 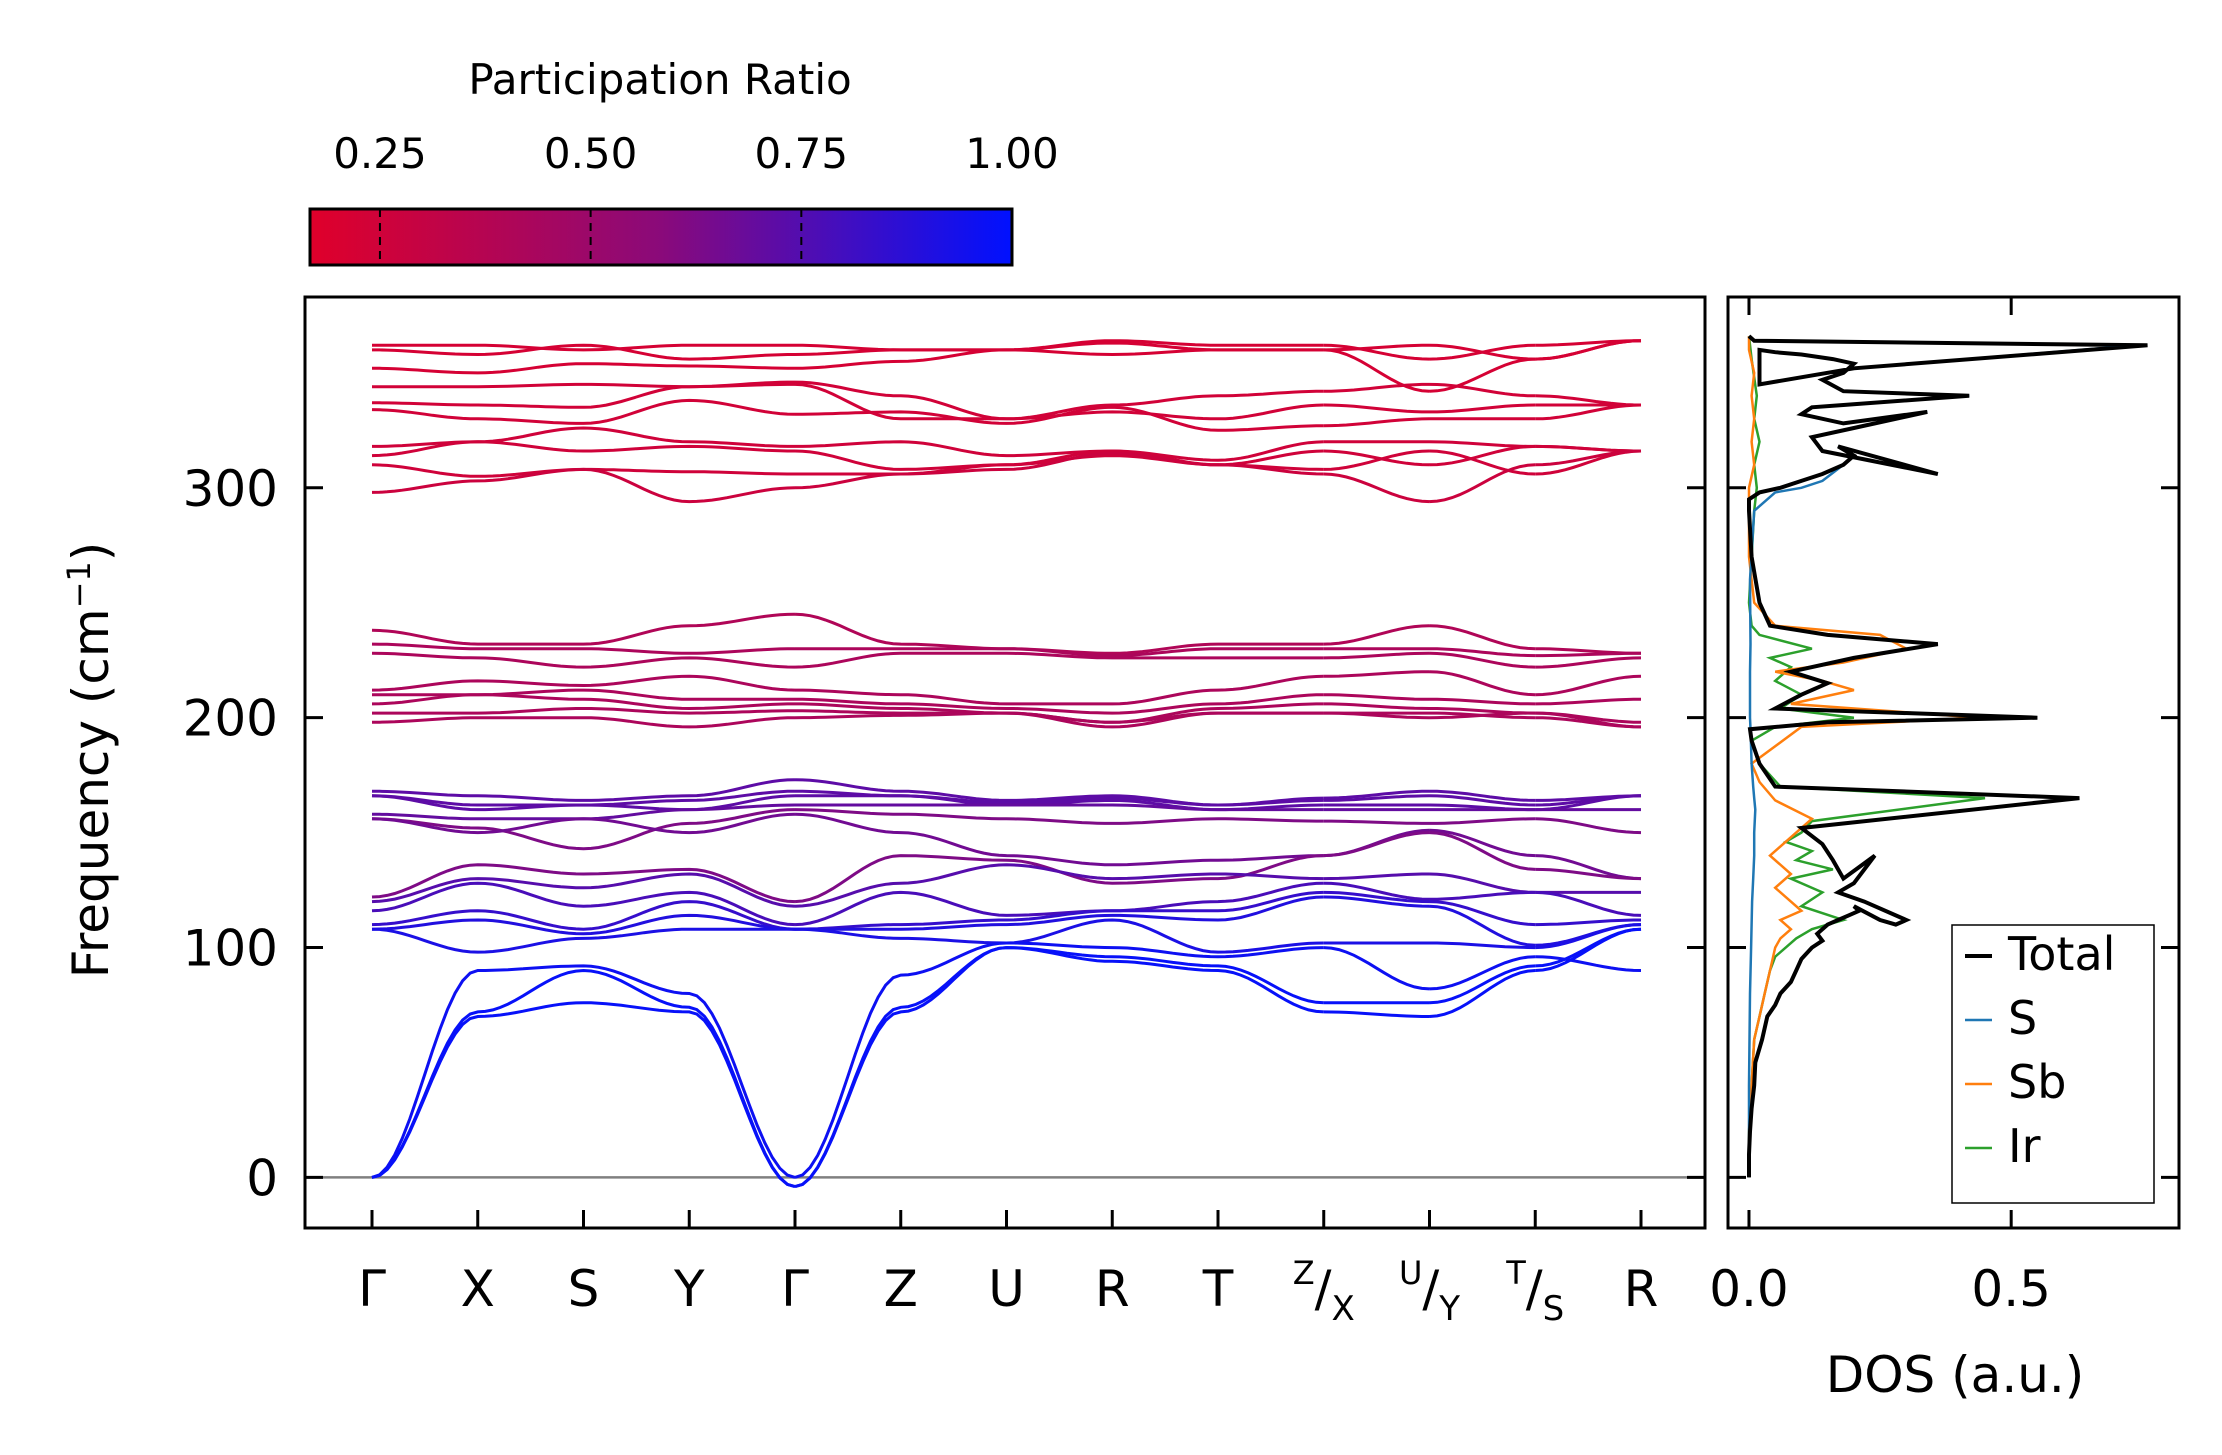 What do you see at coordinates (1534, 1291) in the screenshot?
I see `band-x-tick-label: T/S` at bounding box center [1534, 1291].